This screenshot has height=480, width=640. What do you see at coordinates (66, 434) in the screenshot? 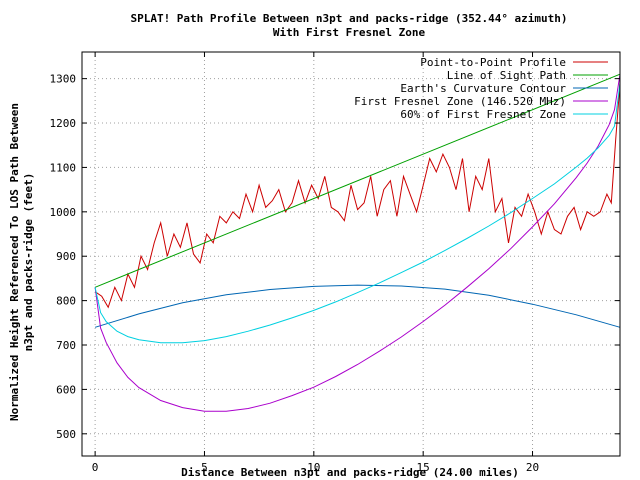
I see `y-tick-label: 500` at bounding box center [66, 434].